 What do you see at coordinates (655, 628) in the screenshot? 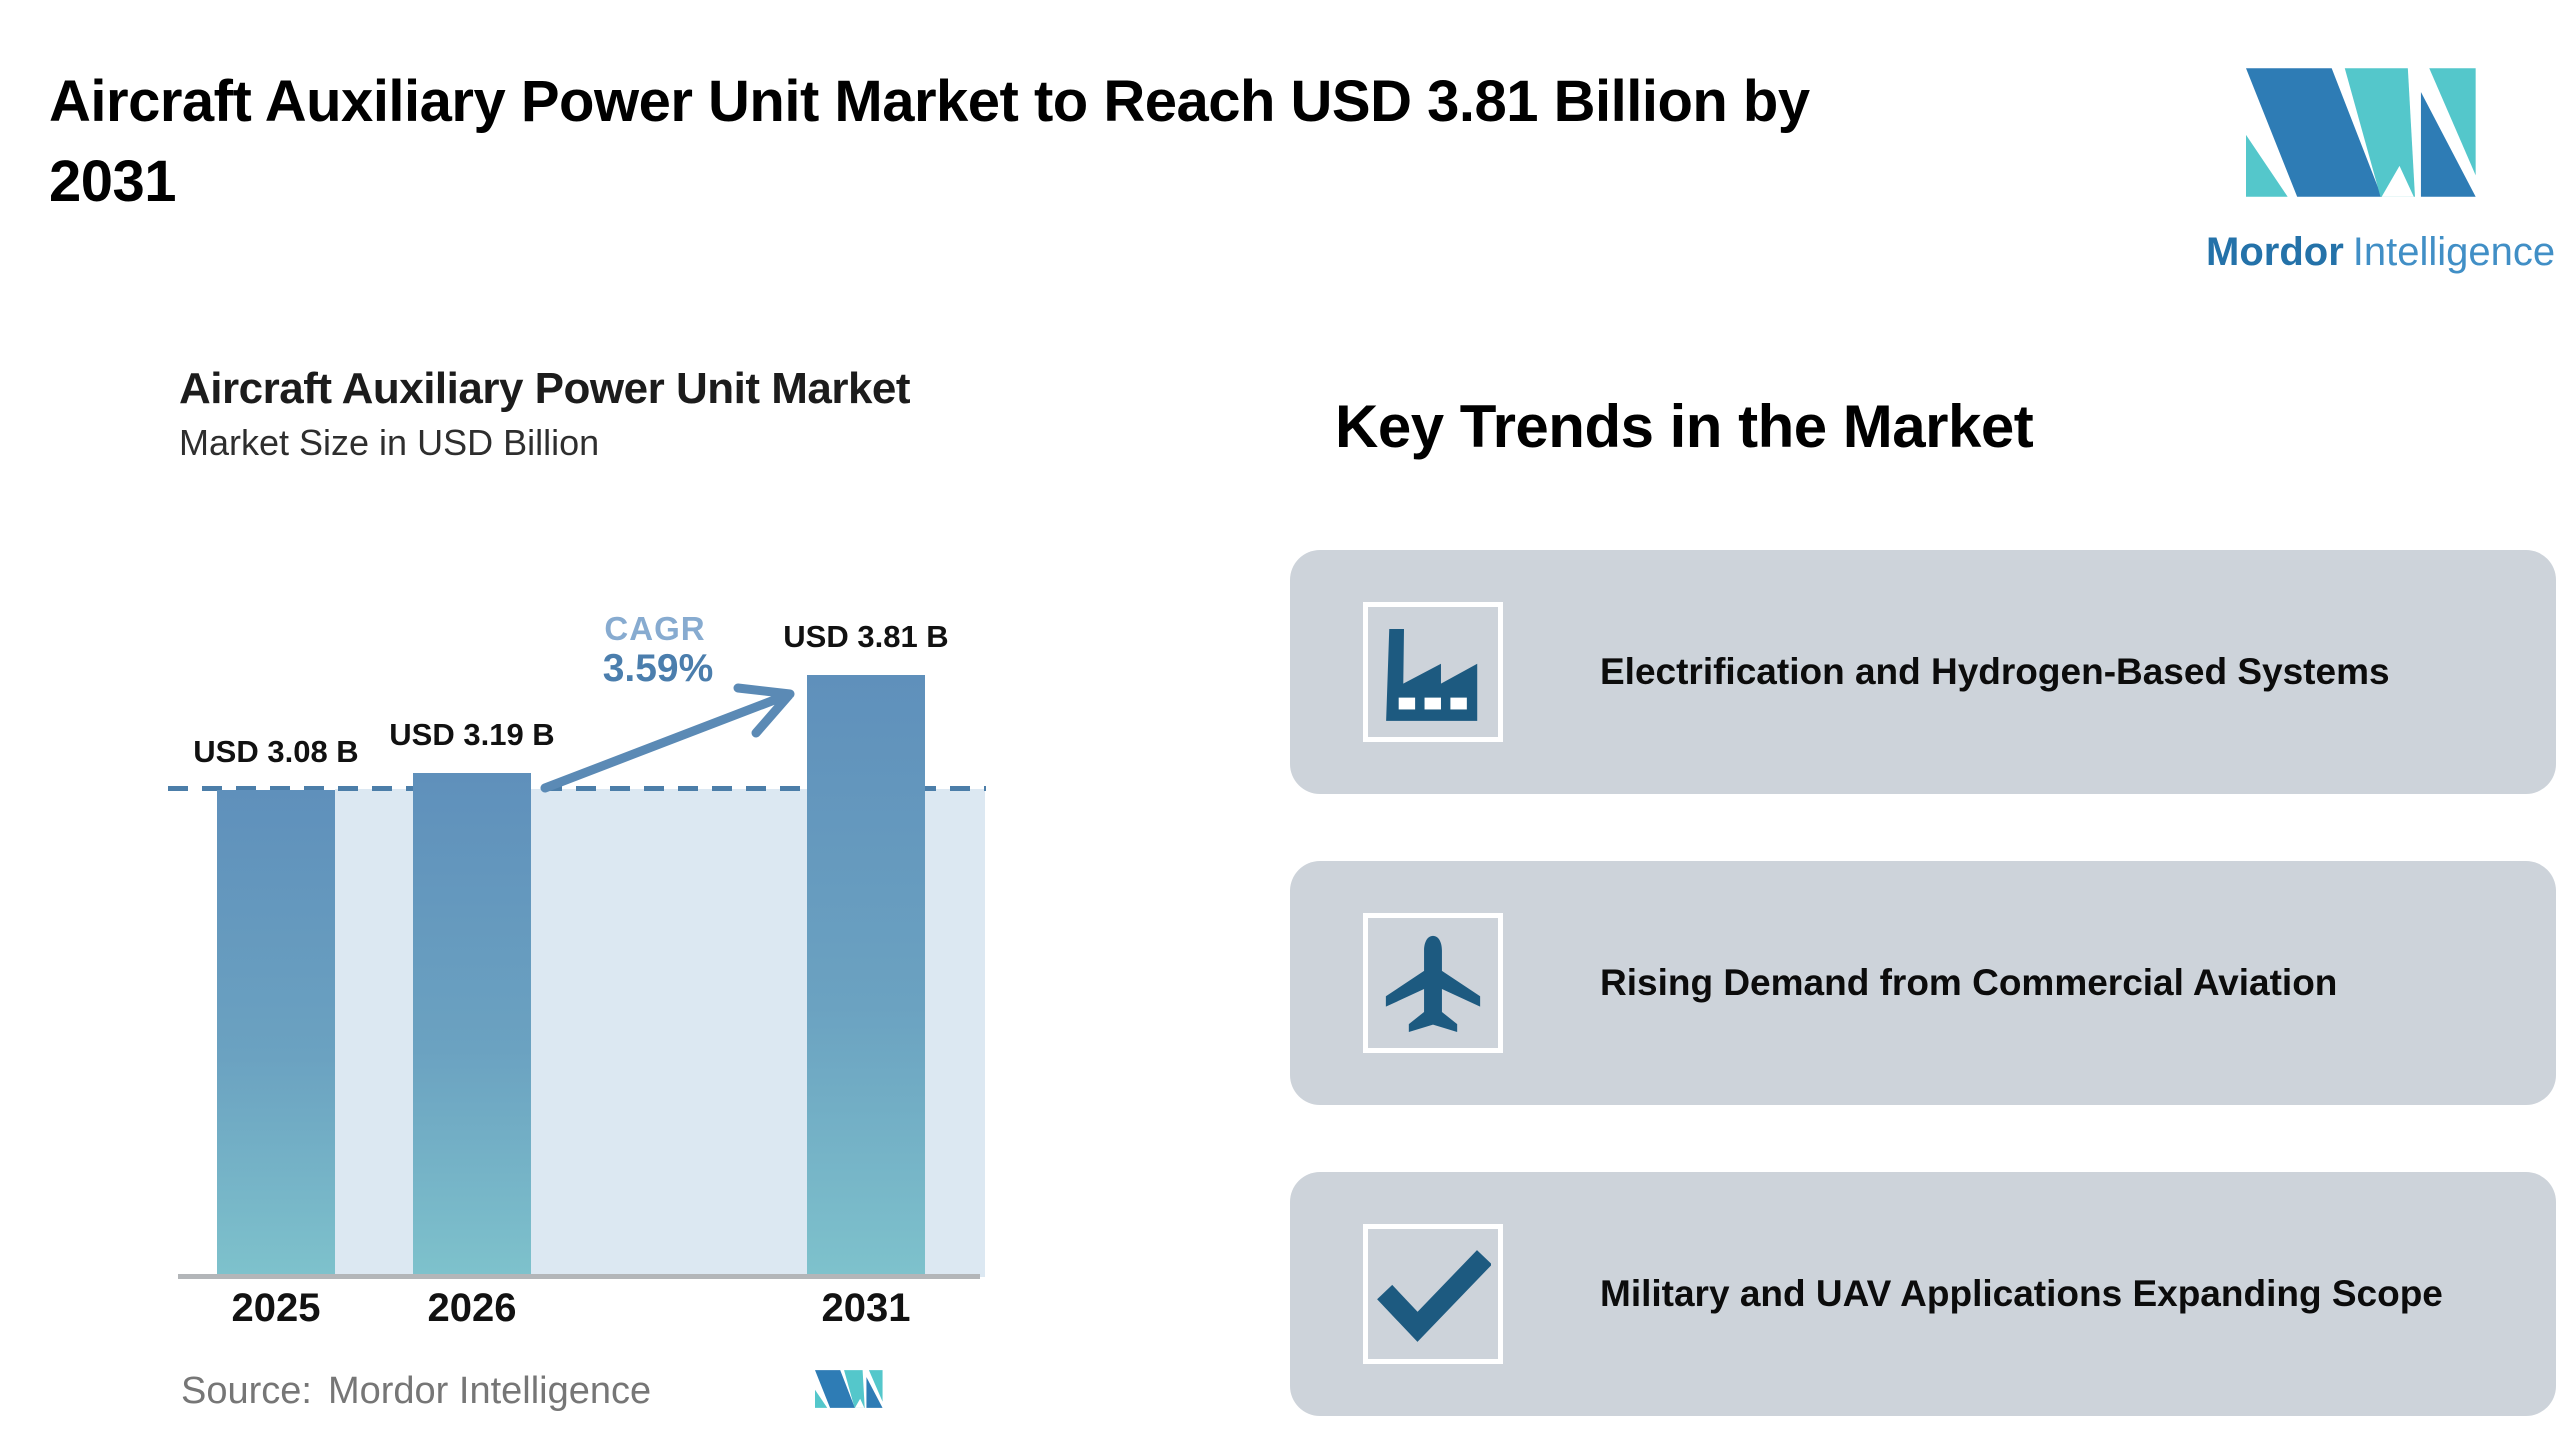
I see `cagr-label: CAGR` at bounding box center [655, 628].